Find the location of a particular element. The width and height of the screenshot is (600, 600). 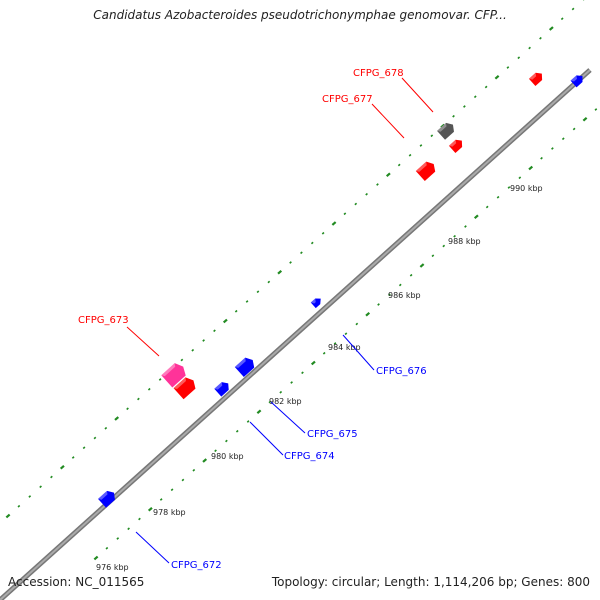

gene-label-cfpg-674: CFPG_674 is located at coordinates (292, 441).